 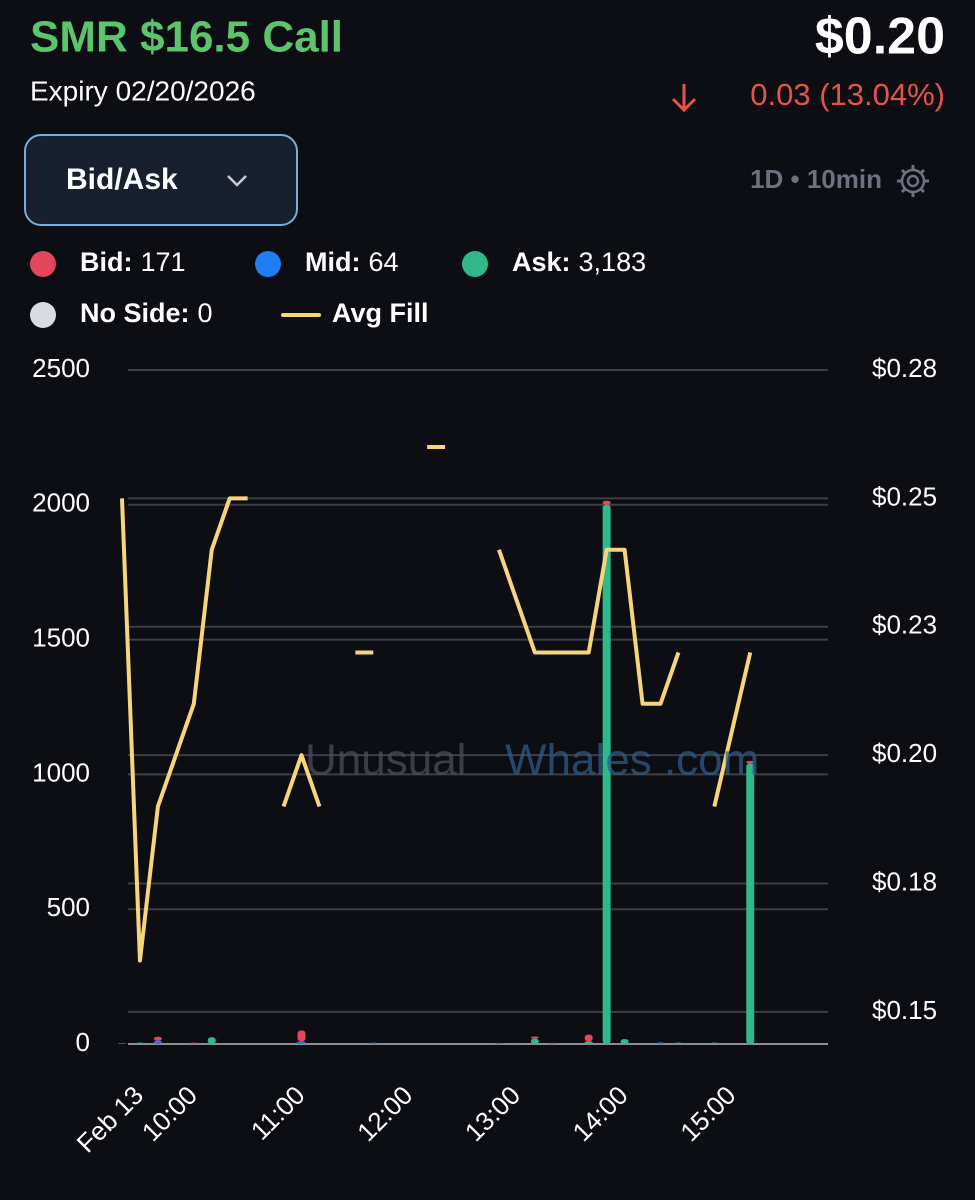 I want to click on legend-entry: Mid: 64, so click(x=352, y=262).